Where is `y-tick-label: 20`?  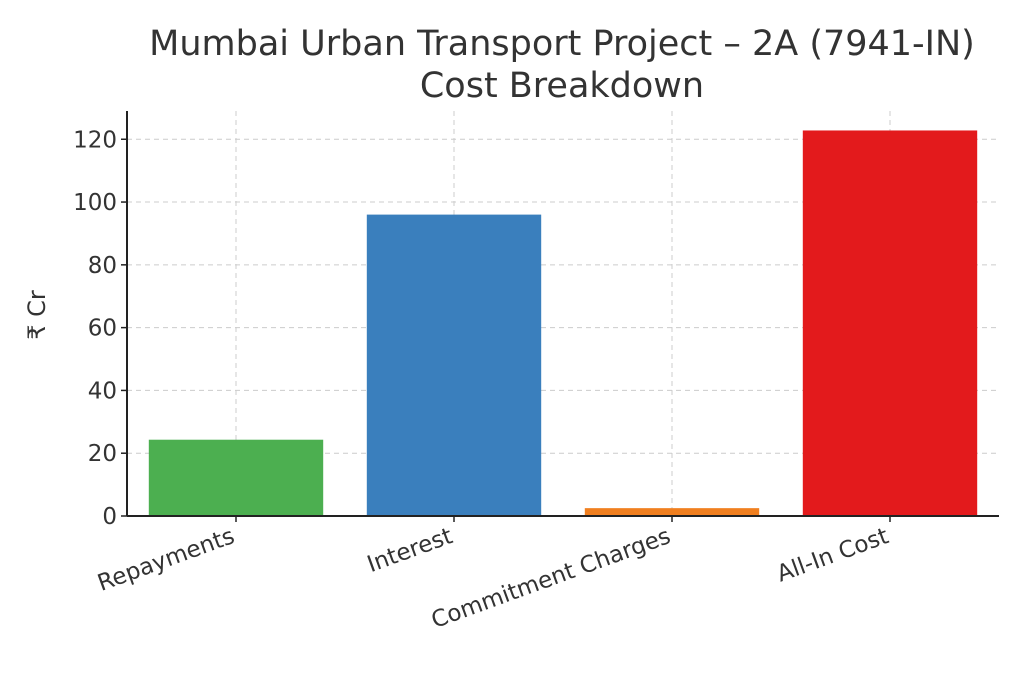 y-tick-label: 20 is located at coordinates (102, 454).